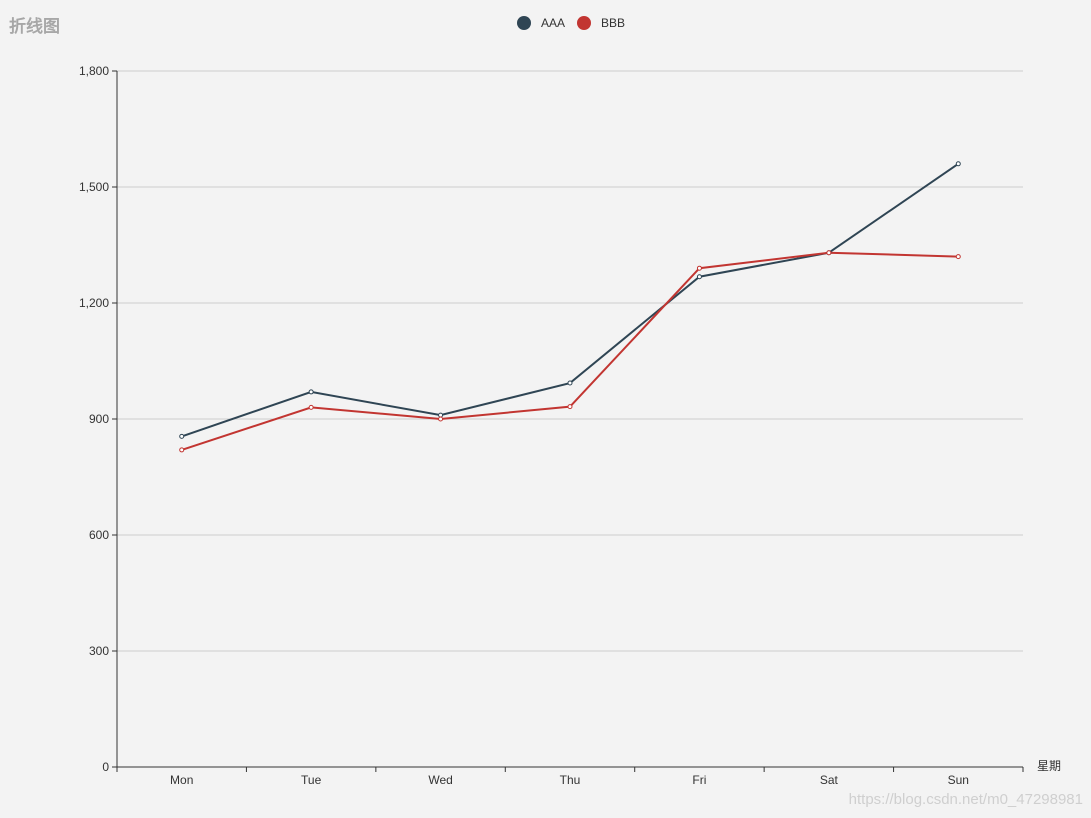 The height and width of the screenshot is (818, 1091). I want to click on legend-label-AAA: AAA, so click(553, 23).